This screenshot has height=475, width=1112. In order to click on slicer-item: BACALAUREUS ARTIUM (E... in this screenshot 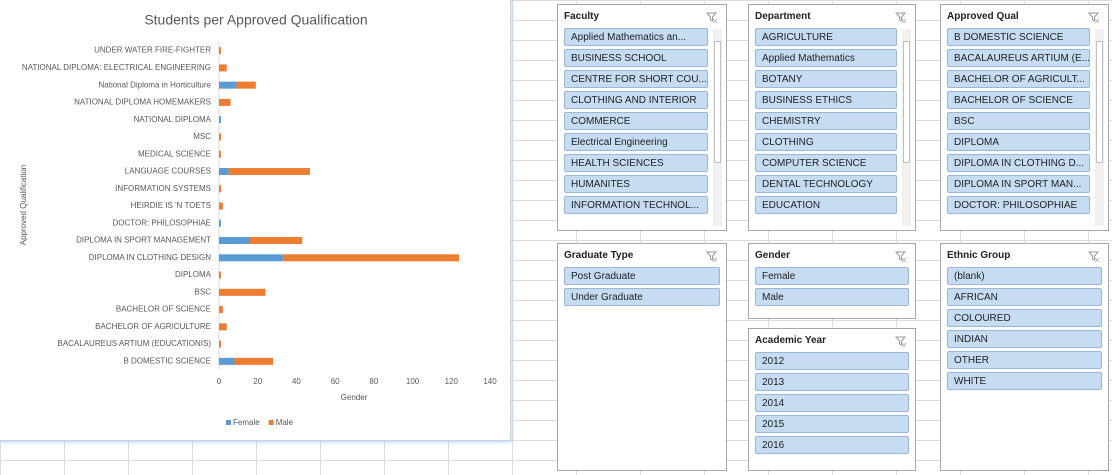, I will do `click(1018, 58)`.